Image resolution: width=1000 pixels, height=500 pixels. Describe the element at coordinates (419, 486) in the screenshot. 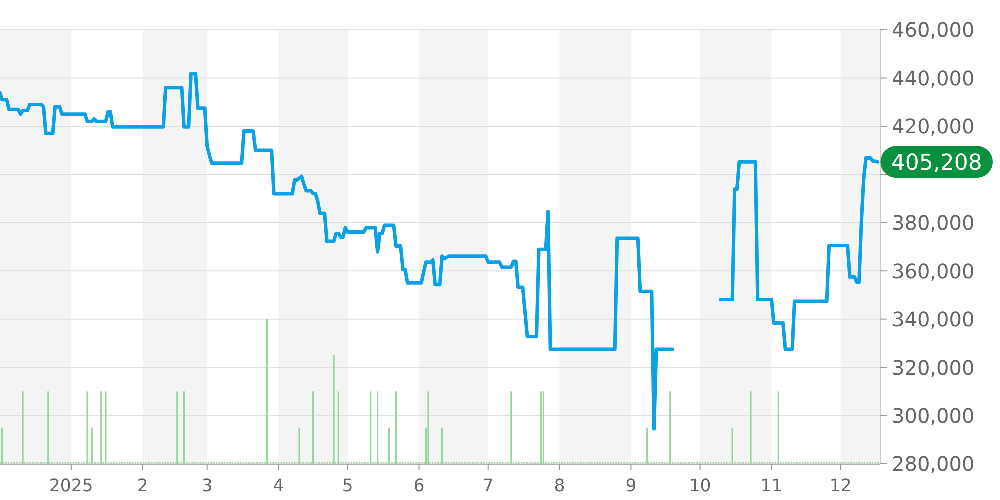

I see `x-tick-label: 6` at that location.